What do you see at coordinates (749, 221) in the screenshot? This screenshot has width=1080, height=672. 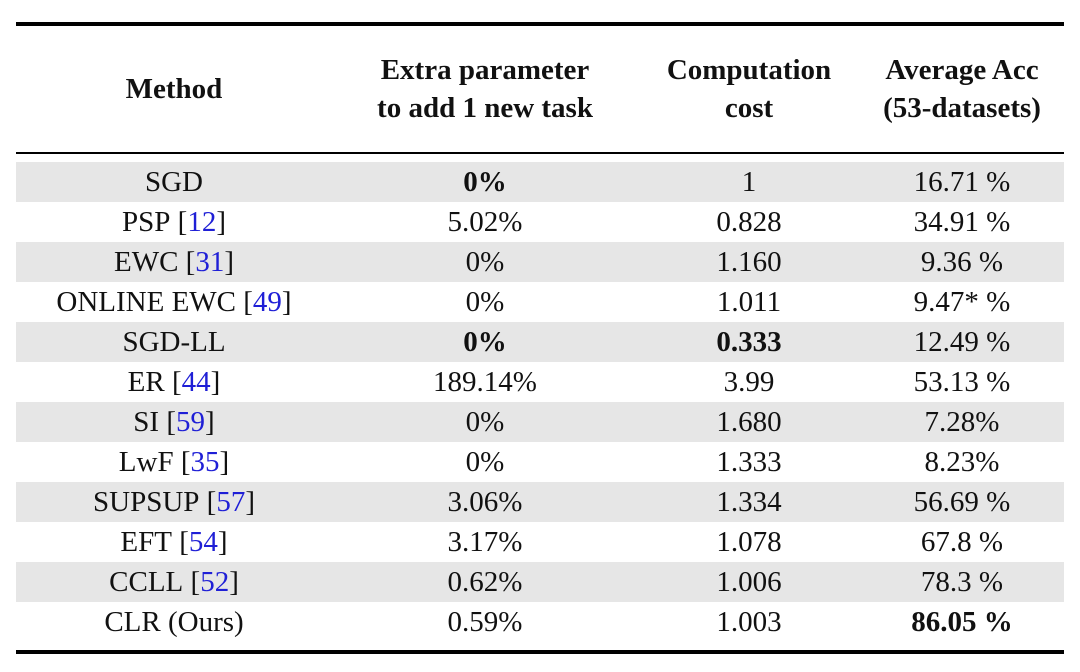 I see `computation-cost-cell: 0.828` at bounding box center [749, 221].